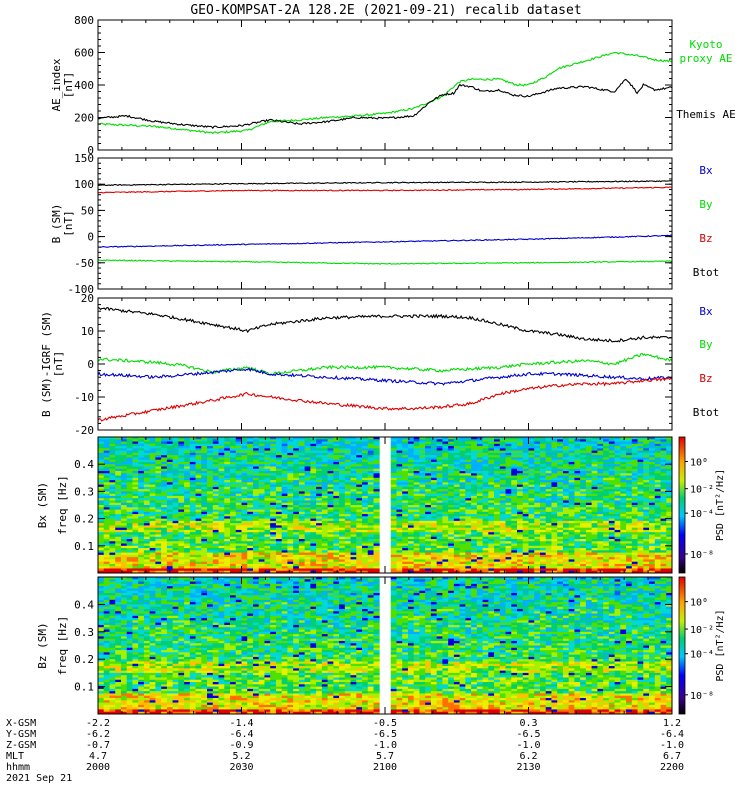  Describe the element at coordinates (528, 767) in the screenshot. I see `time-axis-value: 2130` at that location.